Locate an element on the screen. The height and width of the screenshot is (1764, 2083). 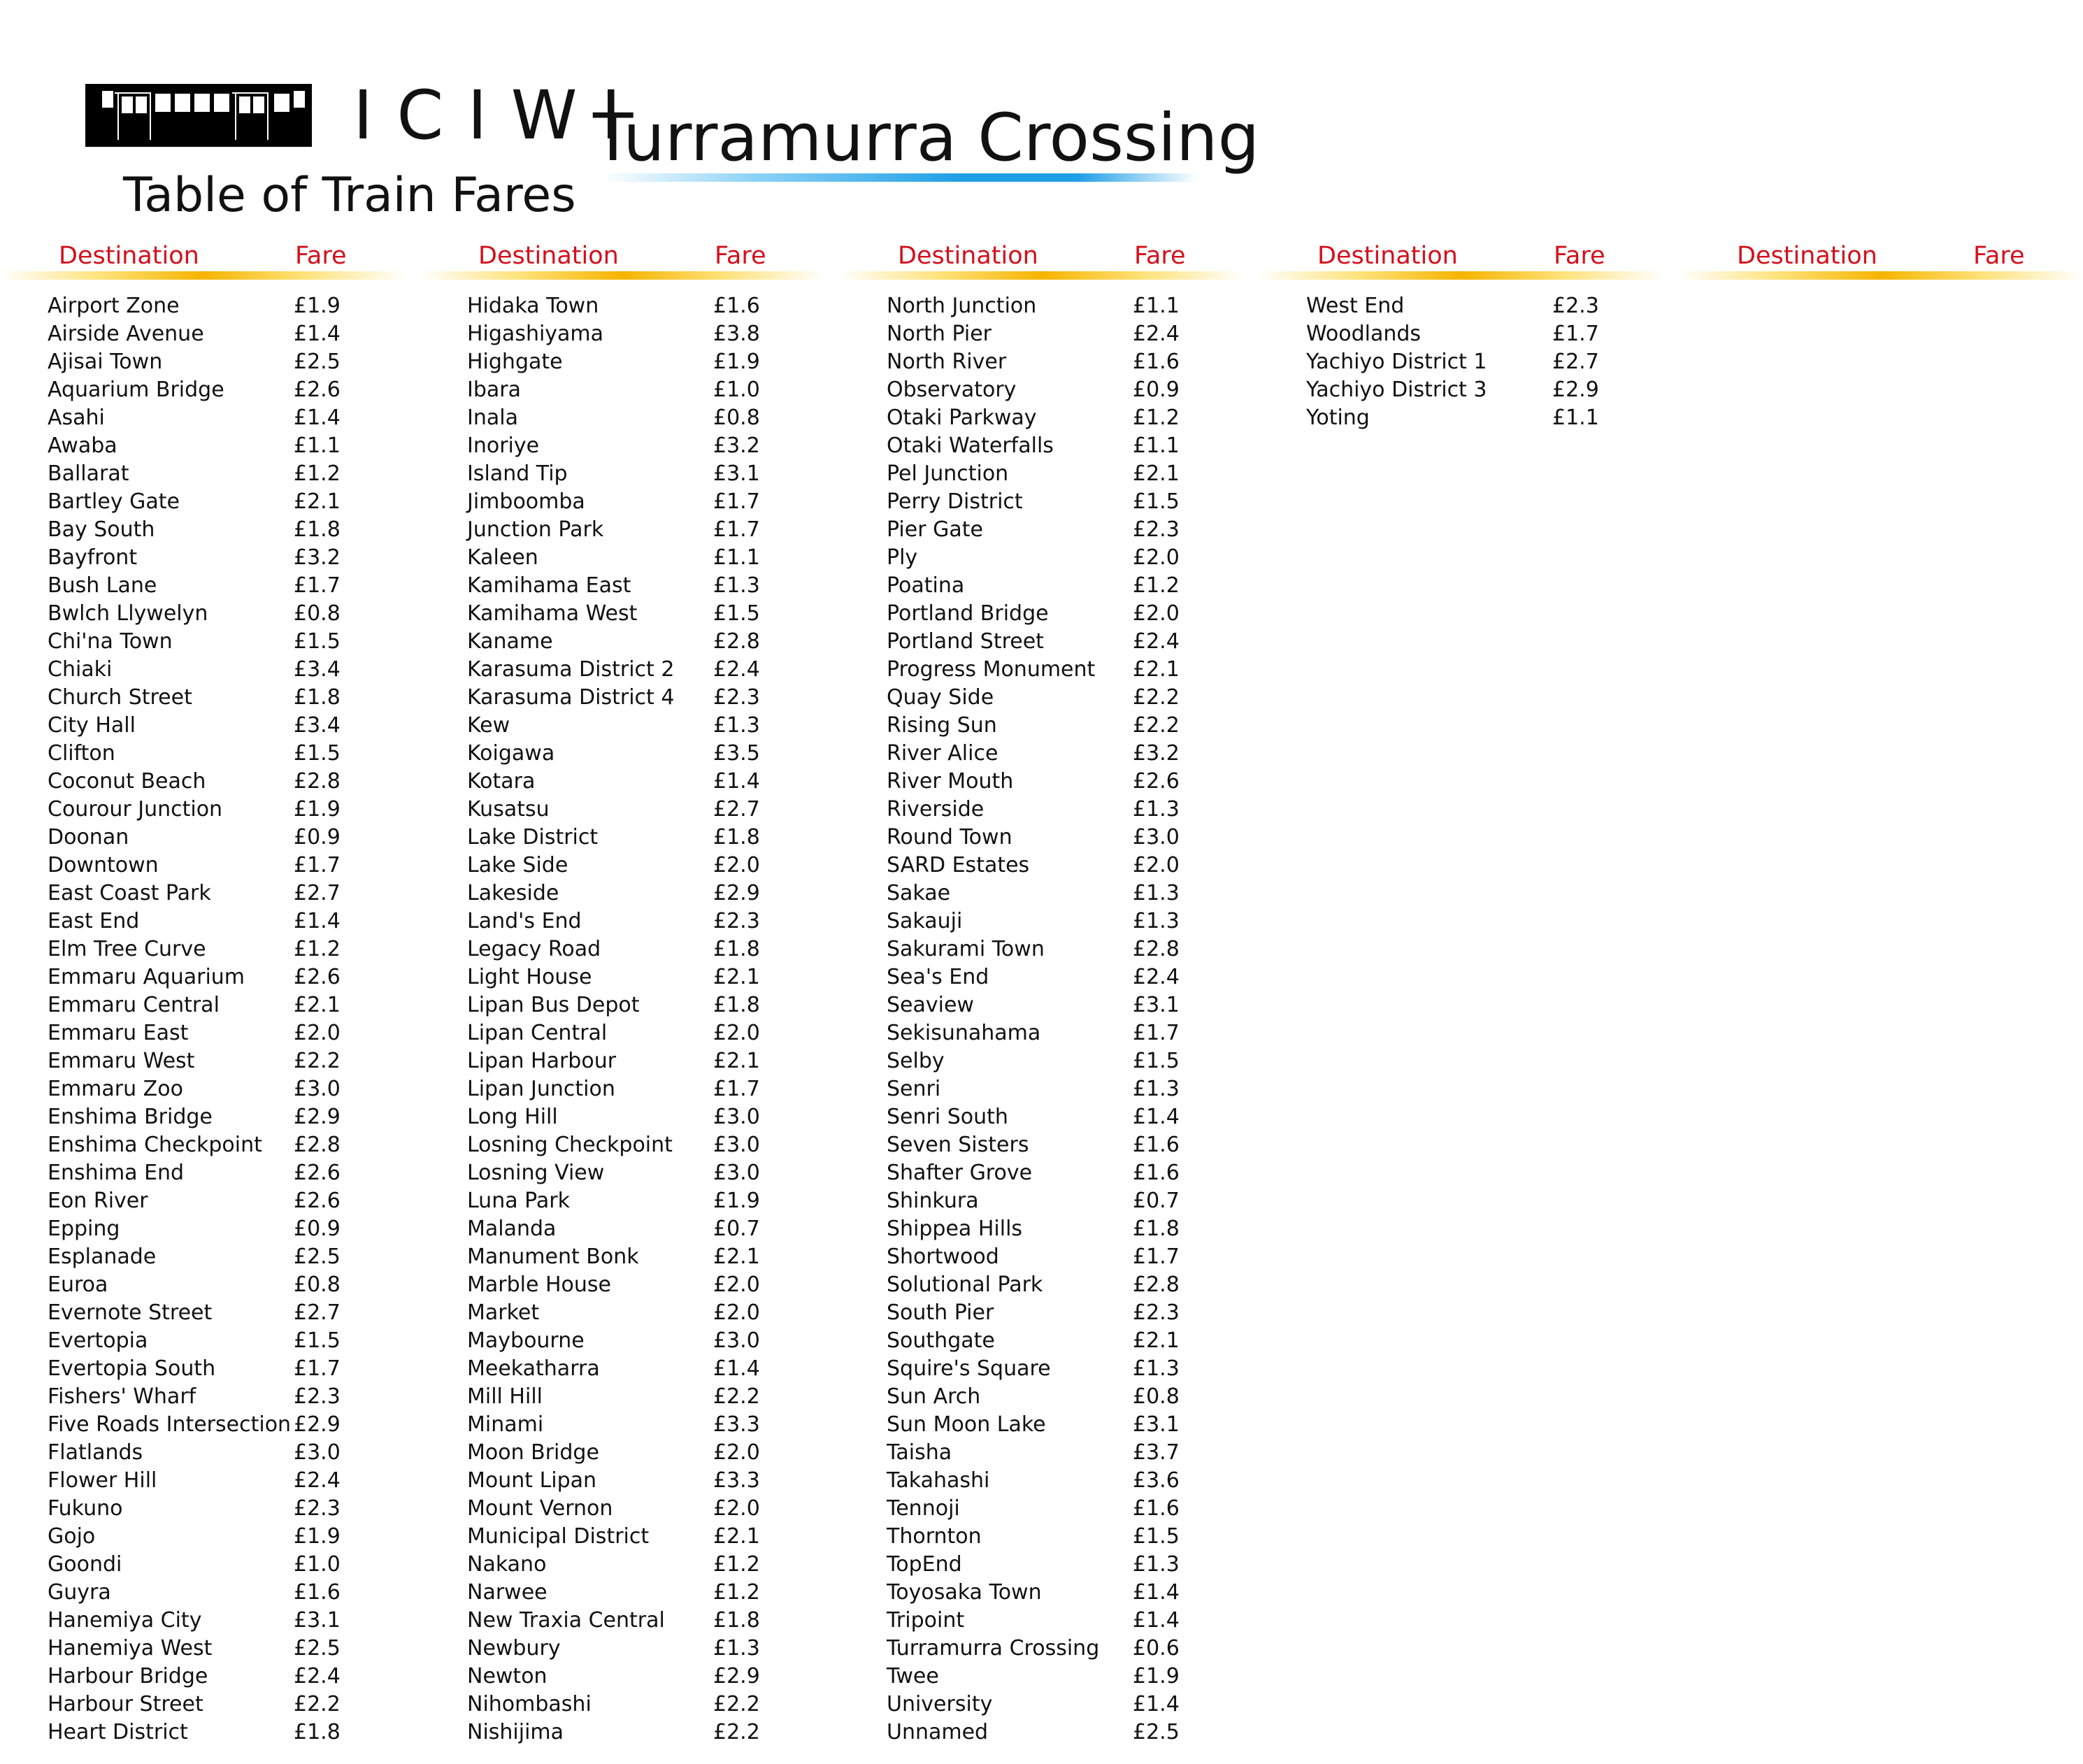
fare-value: £0.7 is located at coordinates (1156, 1201).